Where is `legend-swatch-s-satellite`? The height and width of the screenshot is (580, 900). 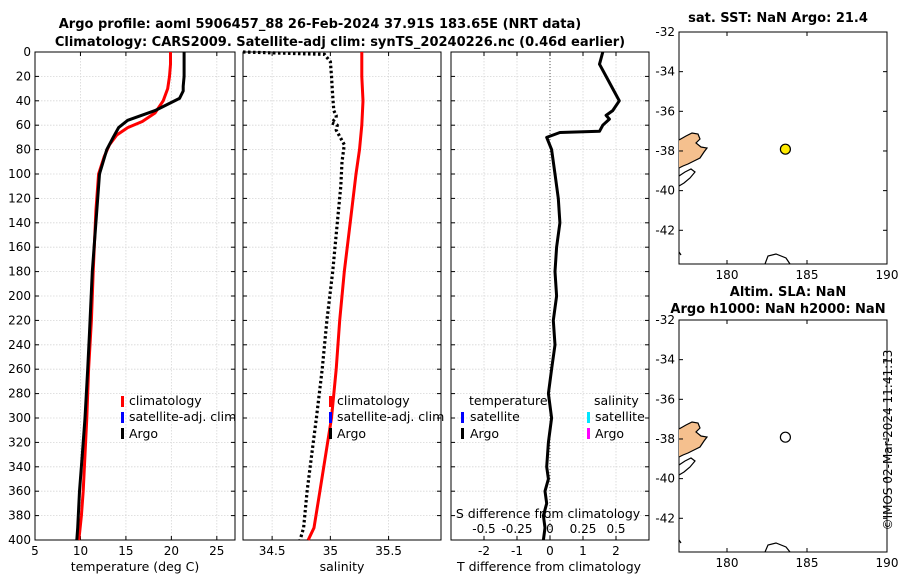 legend-swatch-s-satellite is located at coordinates (588, 417).